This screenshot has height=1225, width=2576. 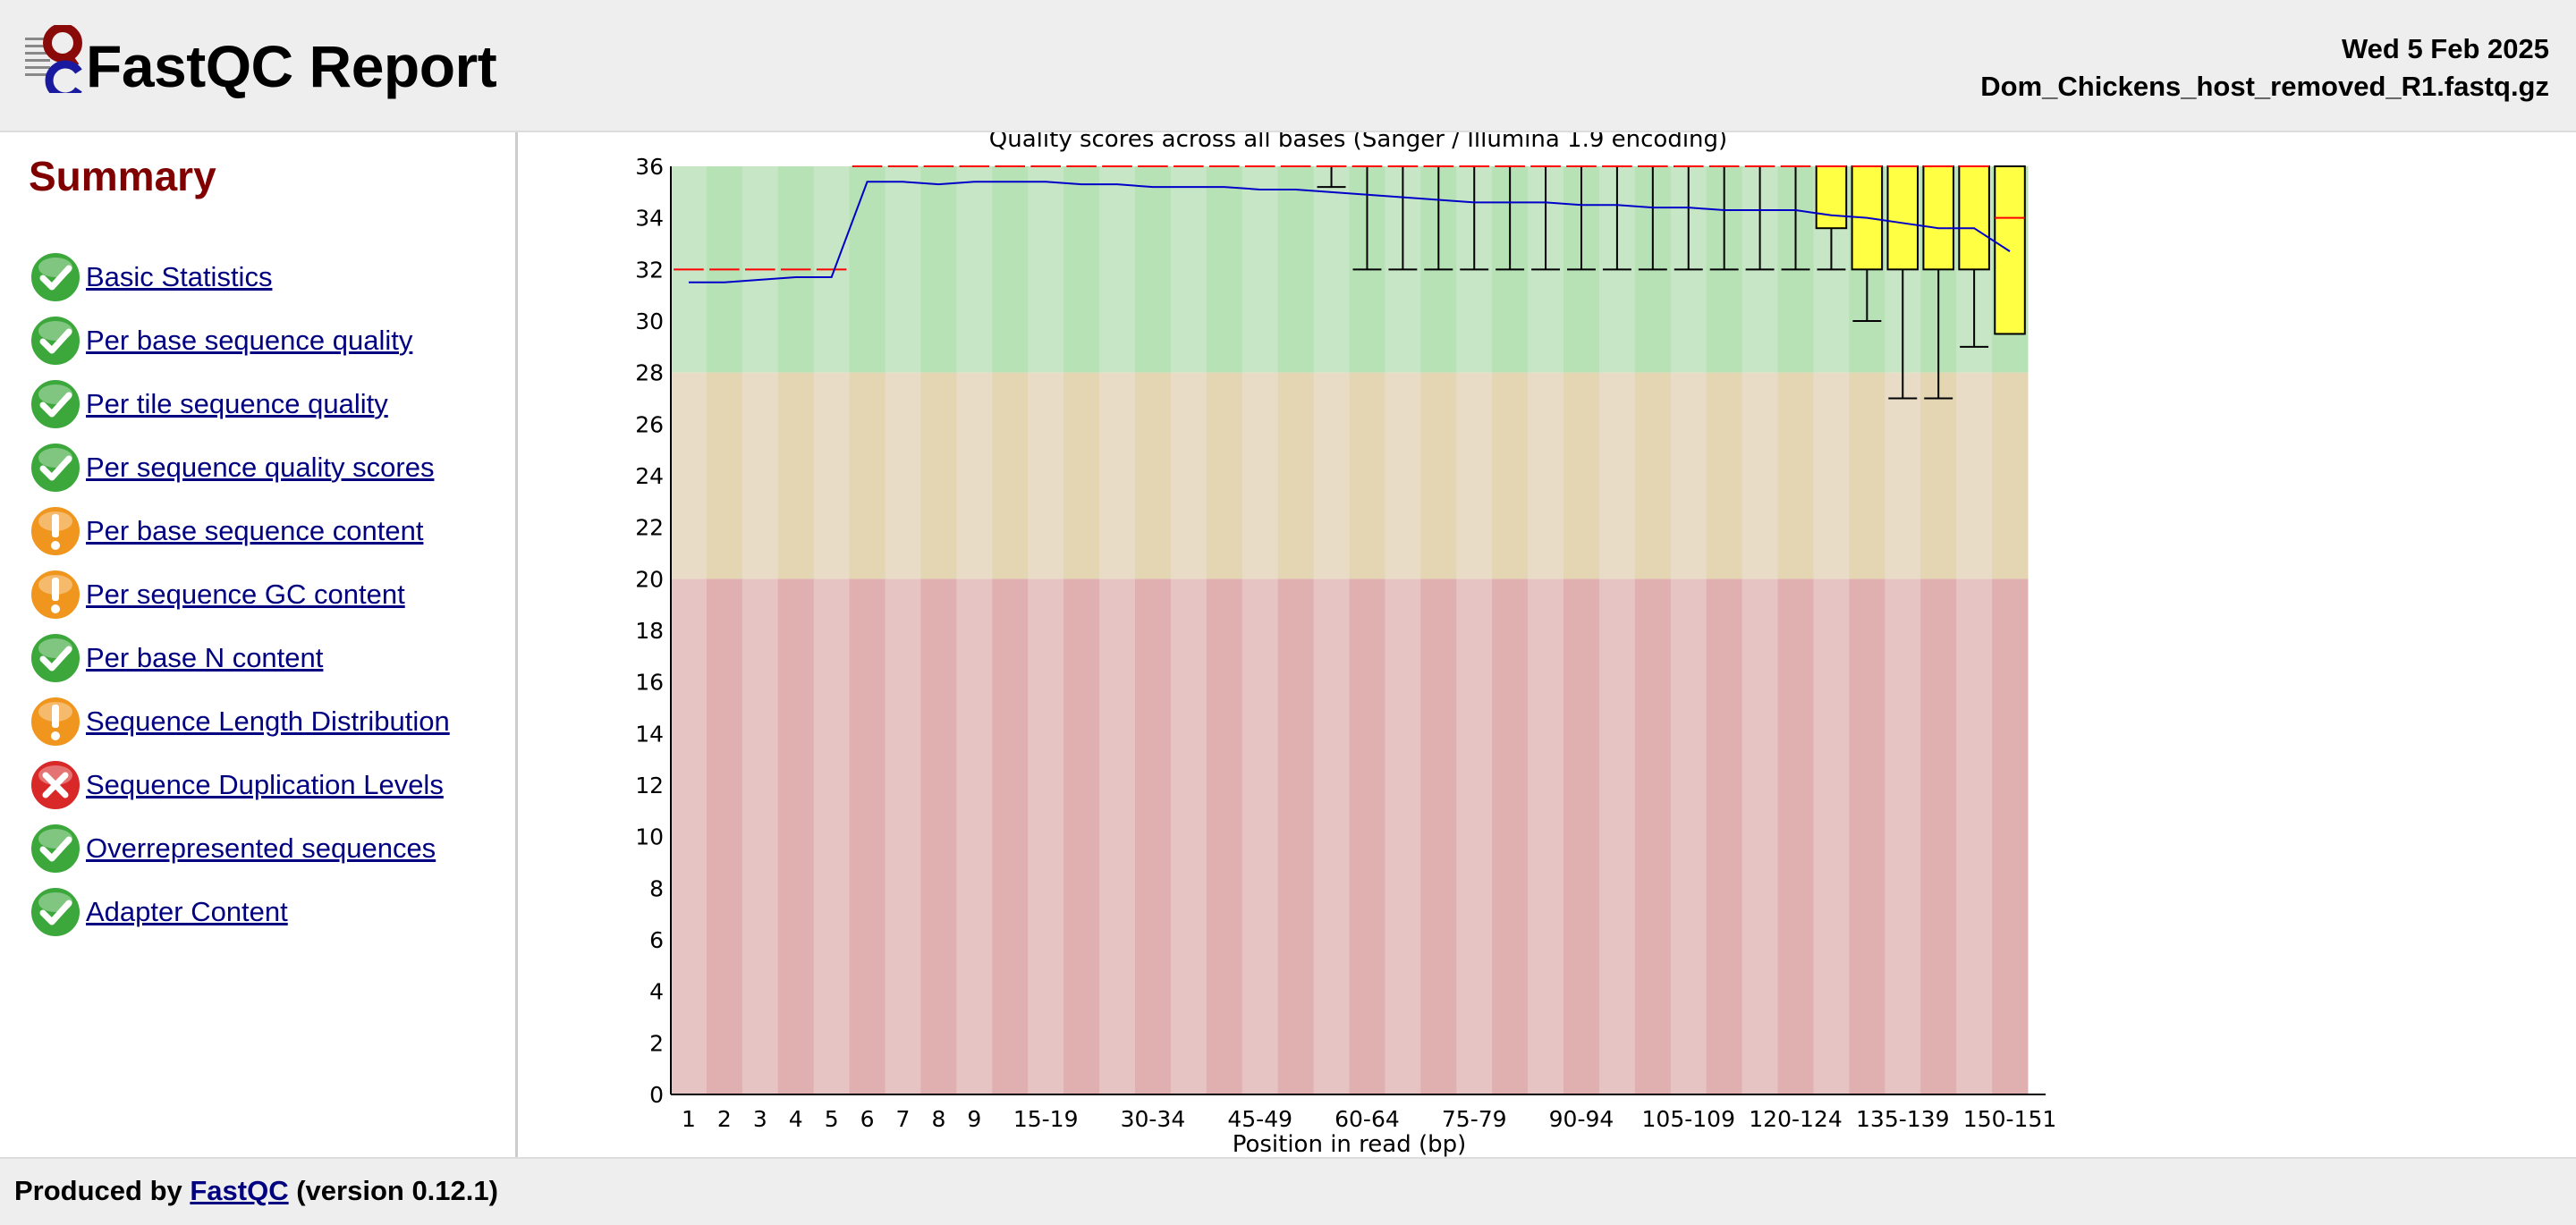 I want to click on footer-text: Produced by FastQC (version 0.12.1), so click(x=256, y=1191).